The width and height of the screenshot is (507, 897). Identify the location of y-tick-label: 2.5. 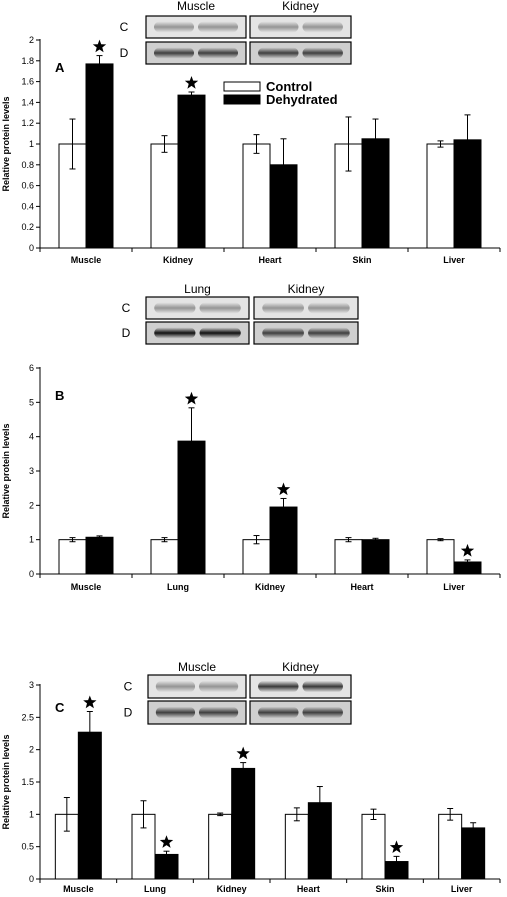
(27, 717).